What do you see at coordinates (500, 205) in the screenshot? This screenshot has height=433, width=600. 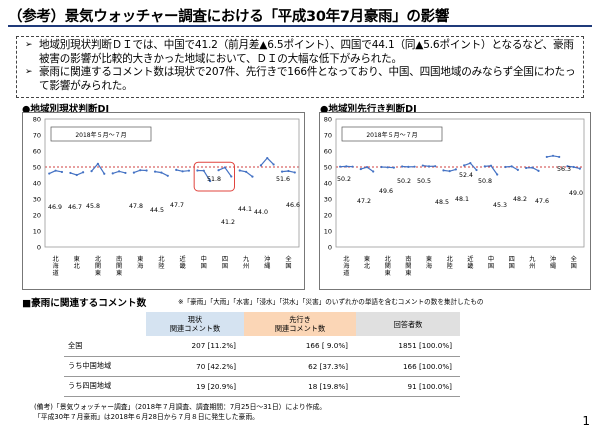 I see `data-label: 45.3` at bounding box center [500, 205].